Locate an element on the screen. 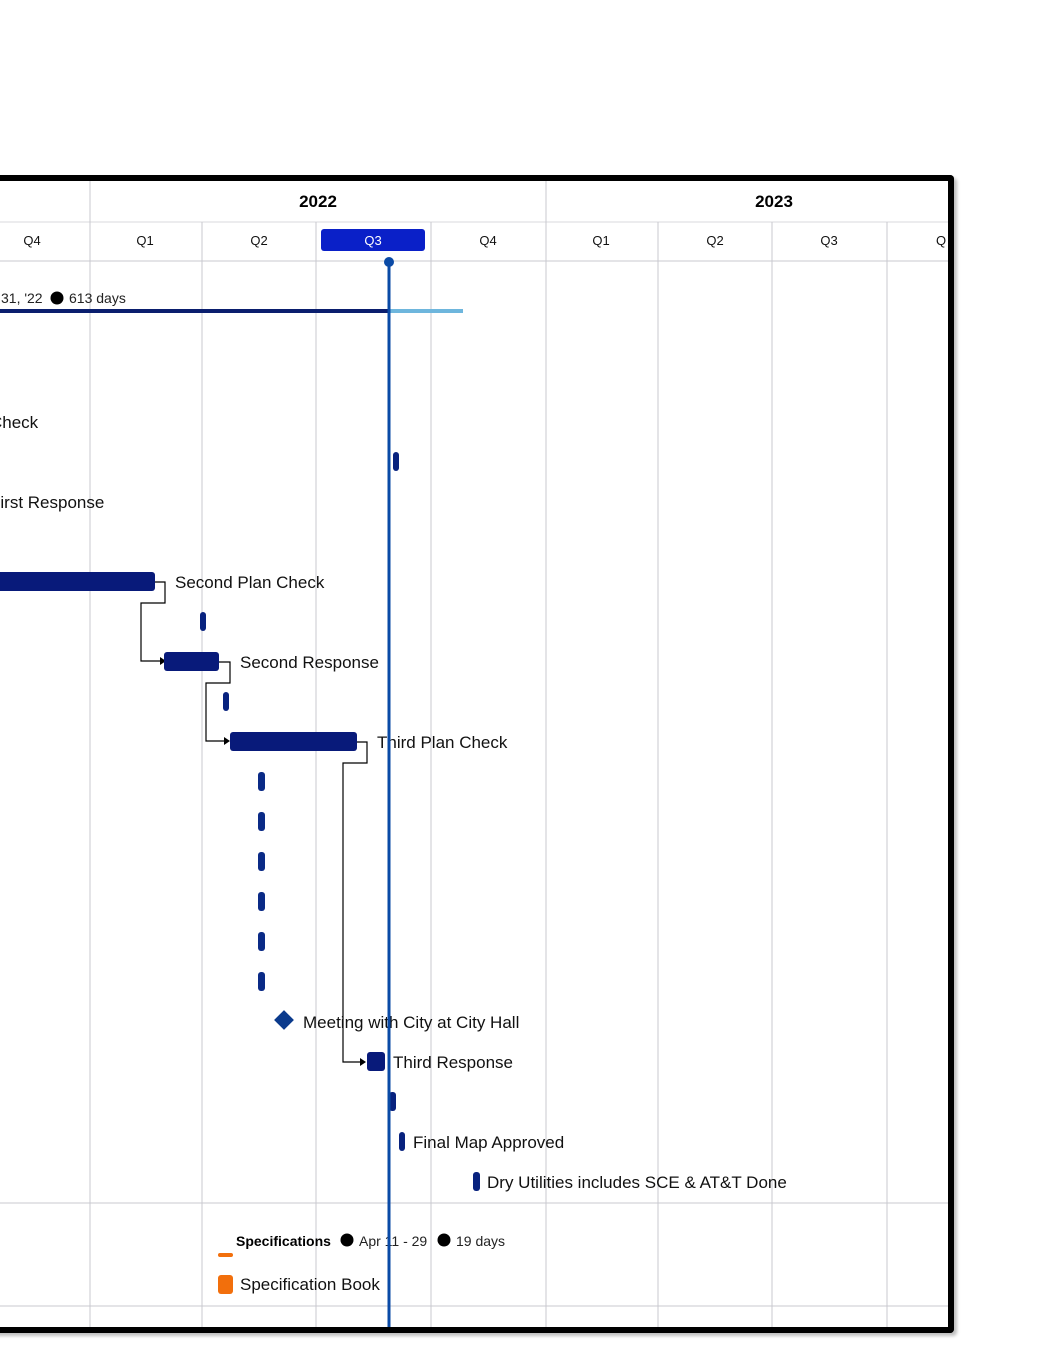 The height and width of the screenshot is (1365, 1056). task-label-second-response: Second Response is located at coordinates (309, 662).